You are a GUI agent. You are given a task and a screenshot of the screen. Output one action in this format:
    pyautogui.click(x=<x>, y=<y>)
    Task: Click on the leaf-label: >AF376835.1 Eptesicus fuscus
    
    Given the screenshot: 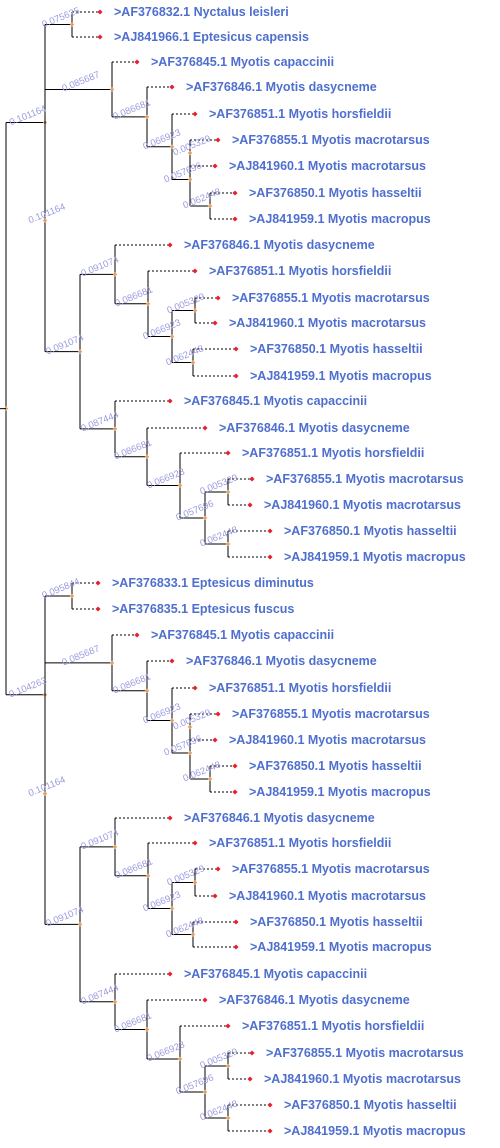 What is the action you would take?
    pyautogui.click(x=203, y=609)
    